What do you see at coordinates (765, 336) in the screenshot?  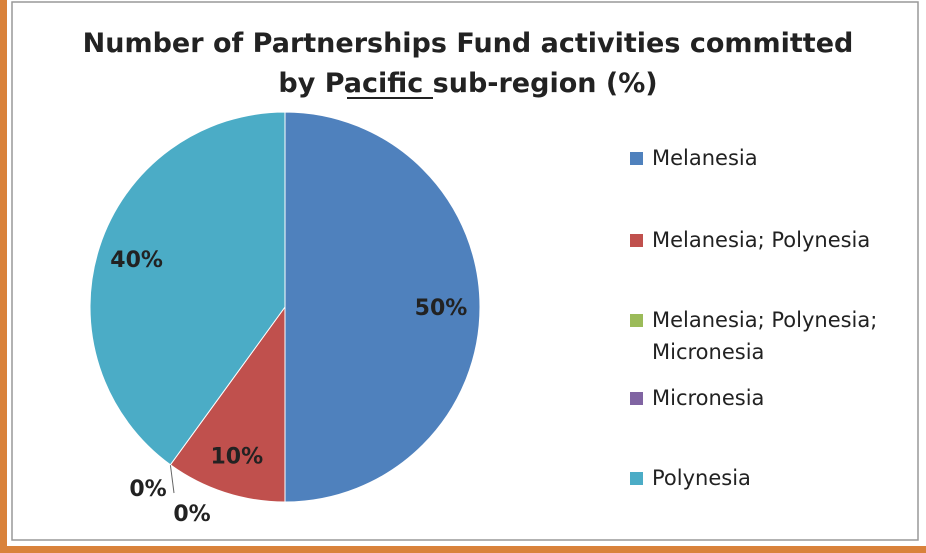 I see `legend-label: Melanesia; Polynesia; Micronesia` at bounding box center [765, 336].